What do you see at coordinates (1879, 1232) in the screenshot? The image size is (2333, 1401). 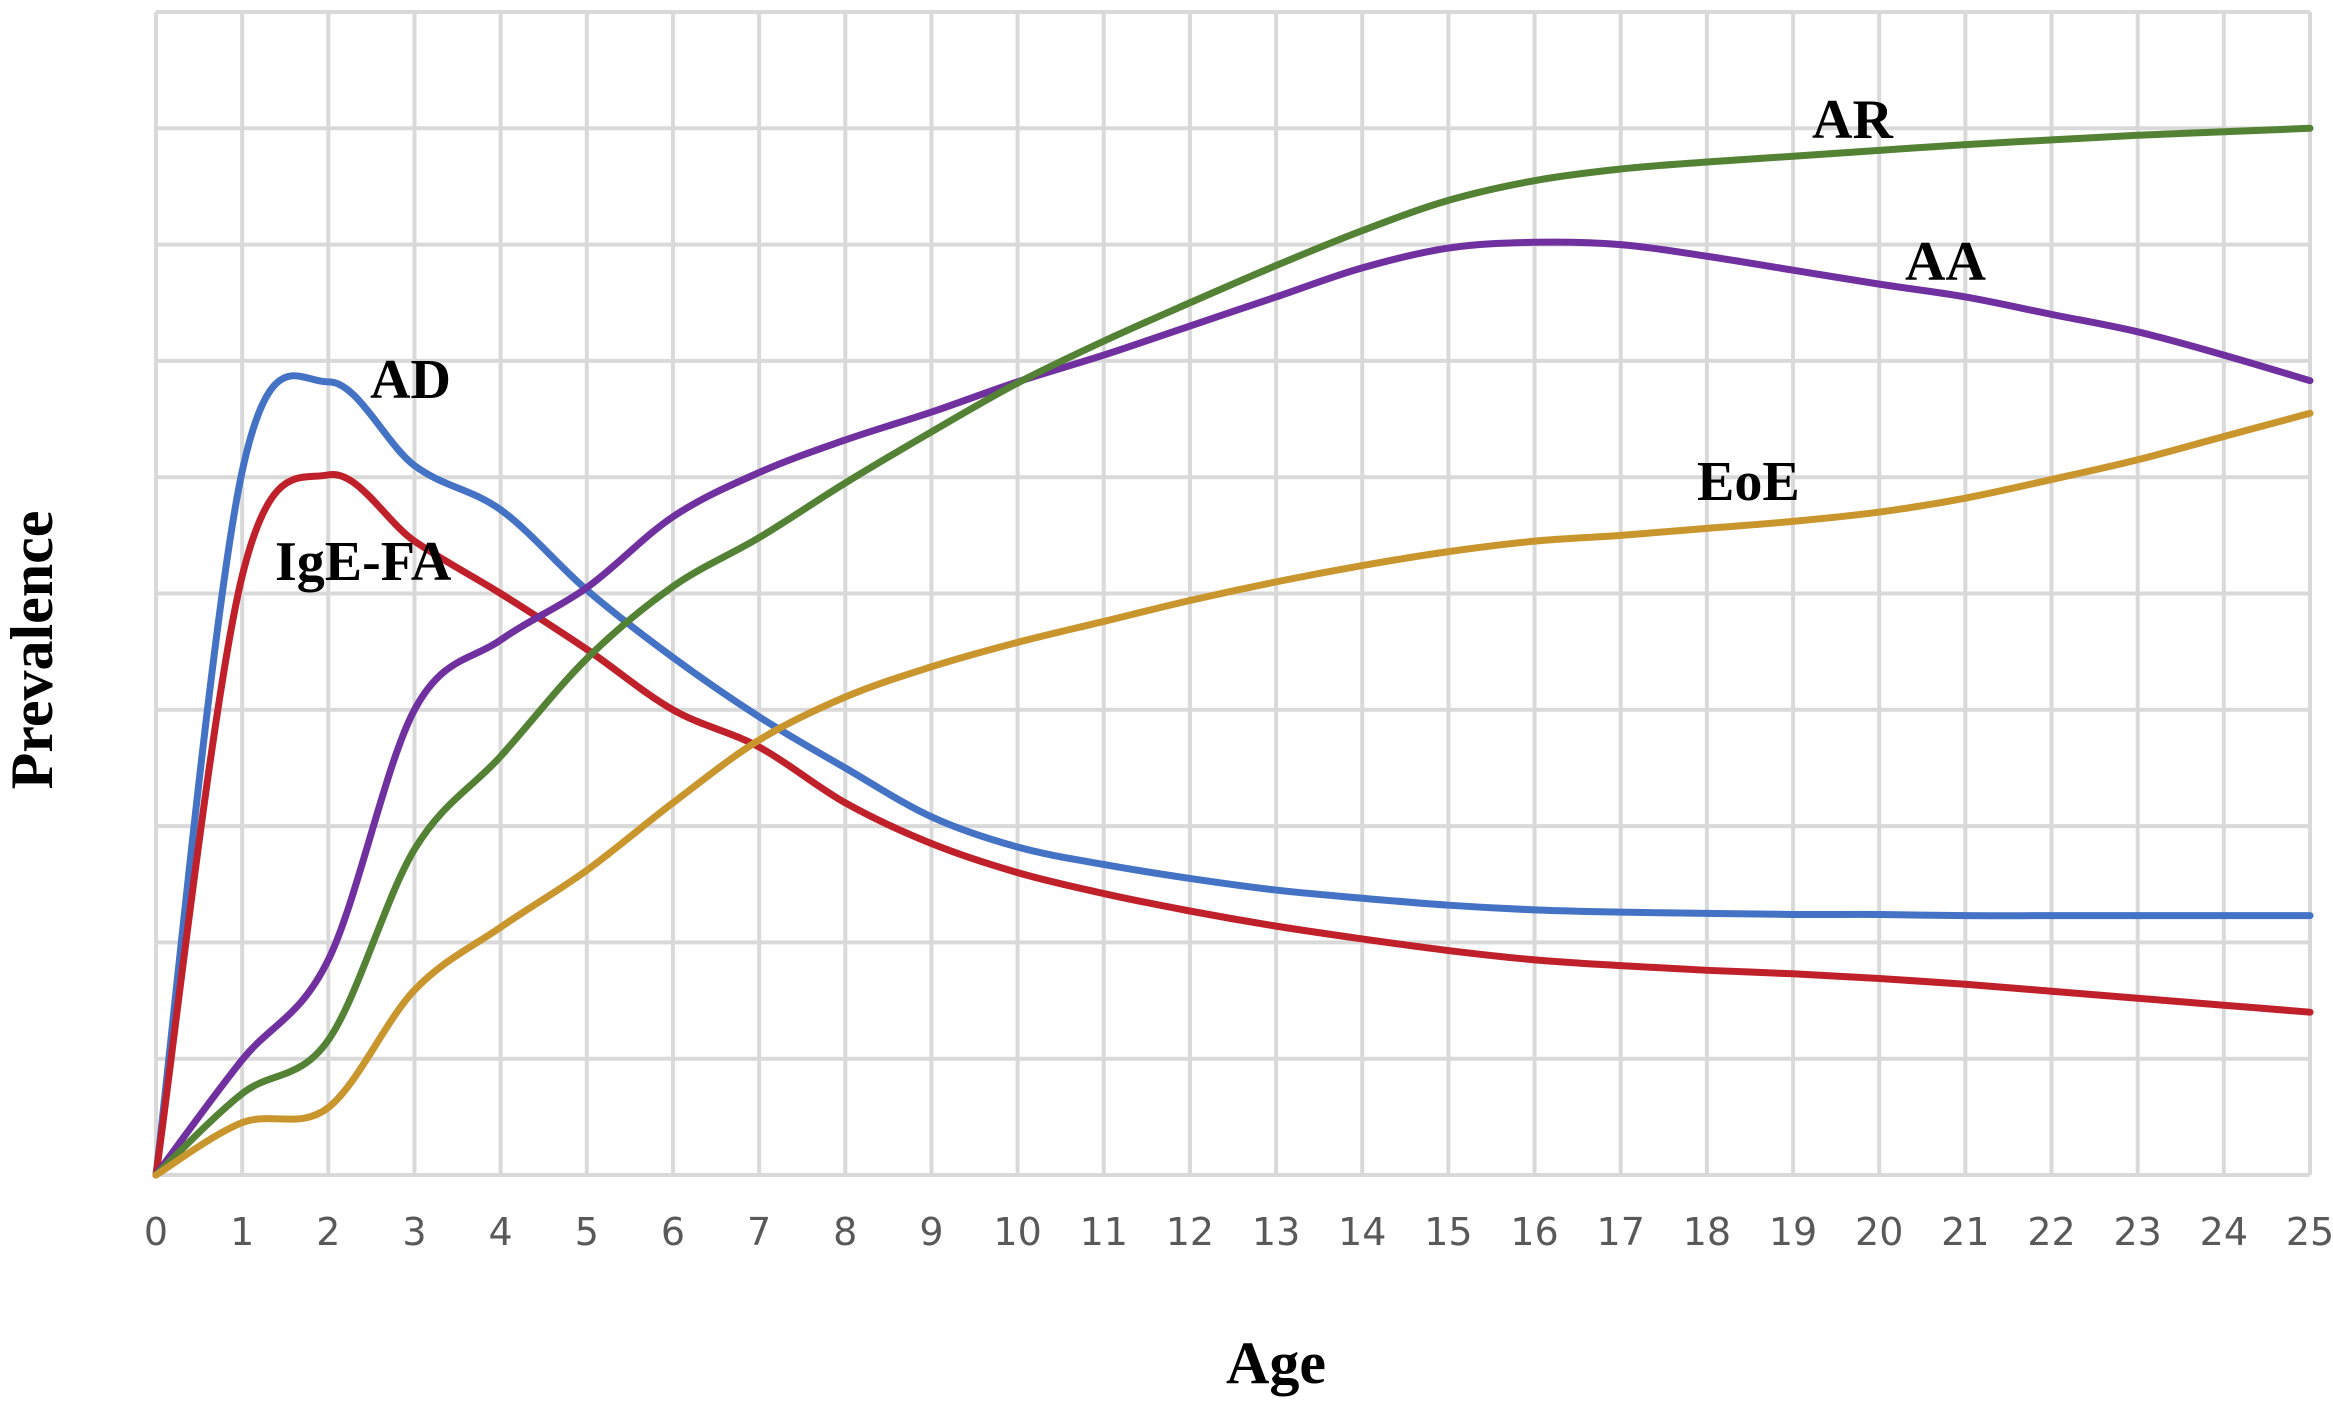 I see `x-tick-label: 20` at bounding box center [1879, 1232].